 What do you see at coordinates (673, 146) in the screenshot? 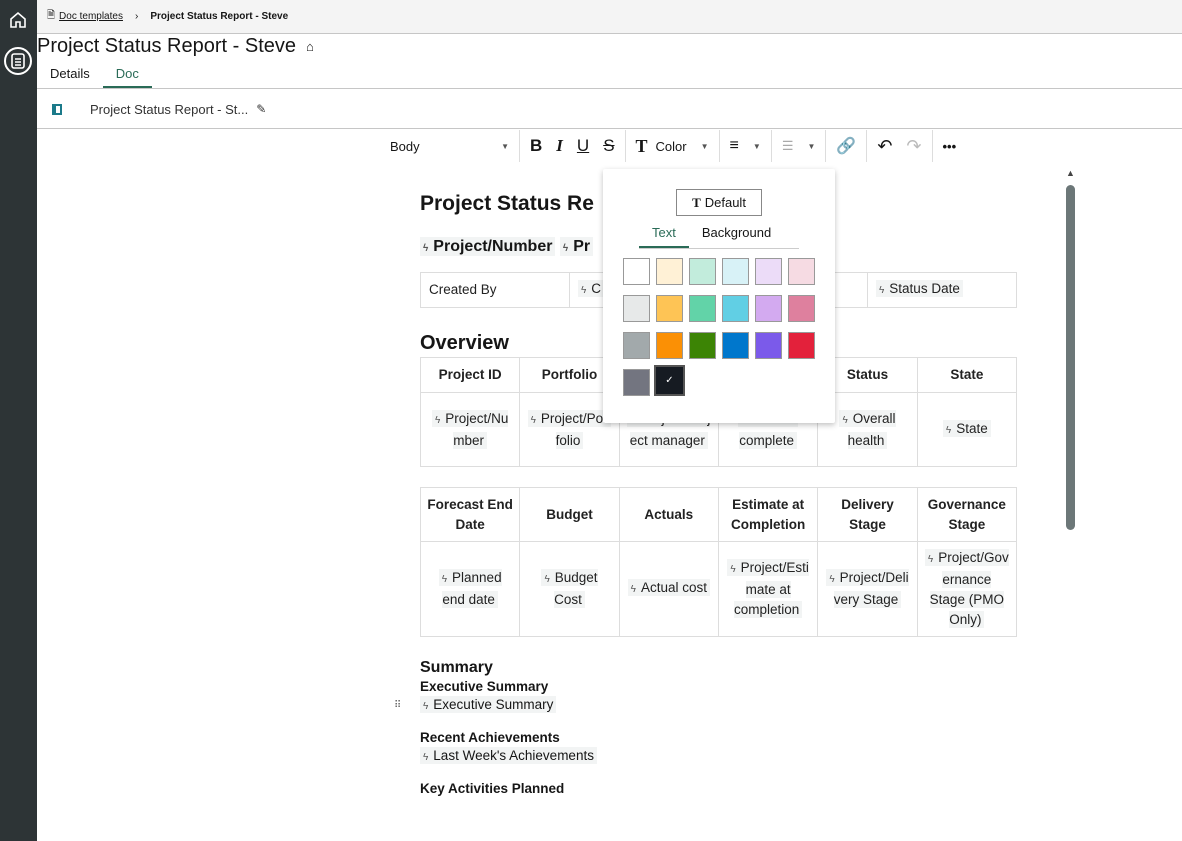
I see `color-button: T Color ▼` at bounding box center [673, 146].